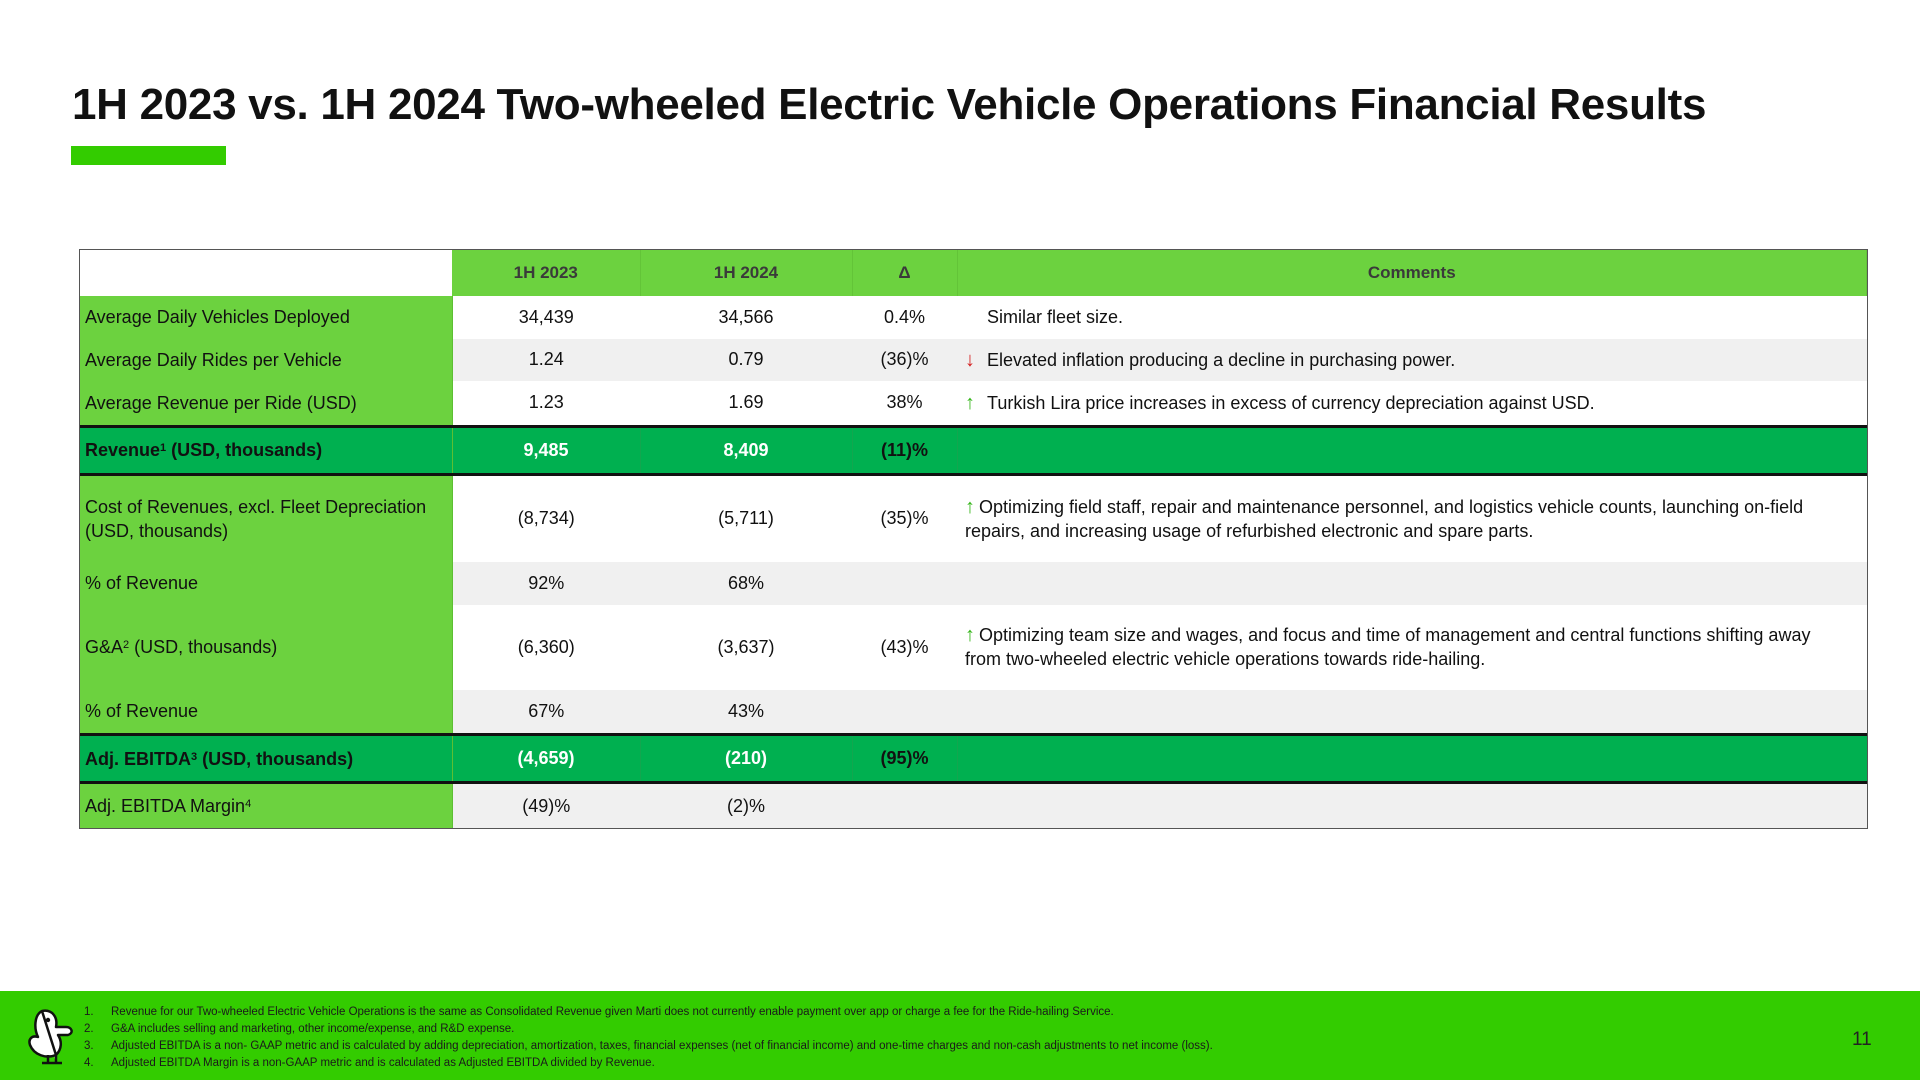 This screenshot has width=1920, height=1080. I want to click on row-label-text: Average Daily Rides per Vehicle, so click(213, 359).